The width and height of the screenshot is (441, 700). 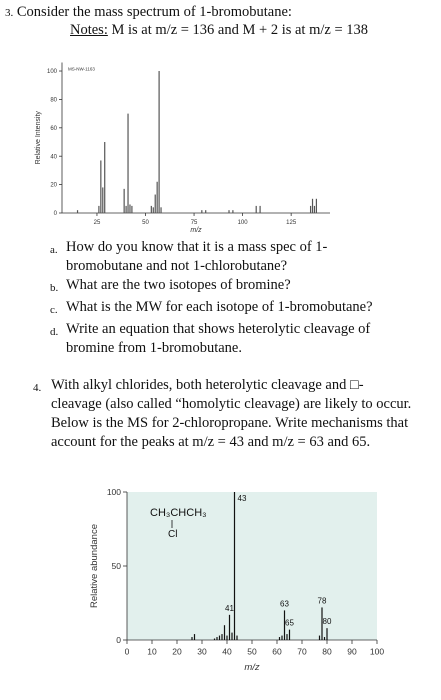 What do you see at coordinates (172, 534) in the screenshot?
I see `substituent: Cl` at bounding box center [172, 534].